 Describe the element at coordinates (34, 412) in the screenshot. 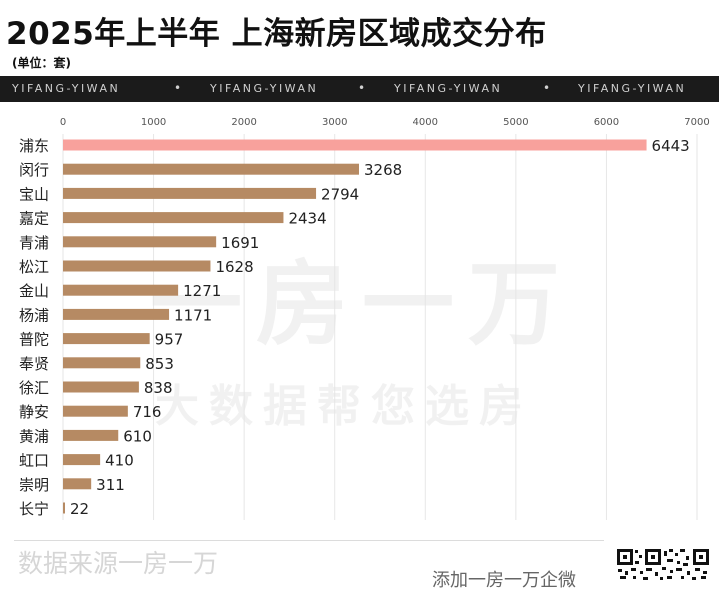

I see `category-label: 静安` at that location.